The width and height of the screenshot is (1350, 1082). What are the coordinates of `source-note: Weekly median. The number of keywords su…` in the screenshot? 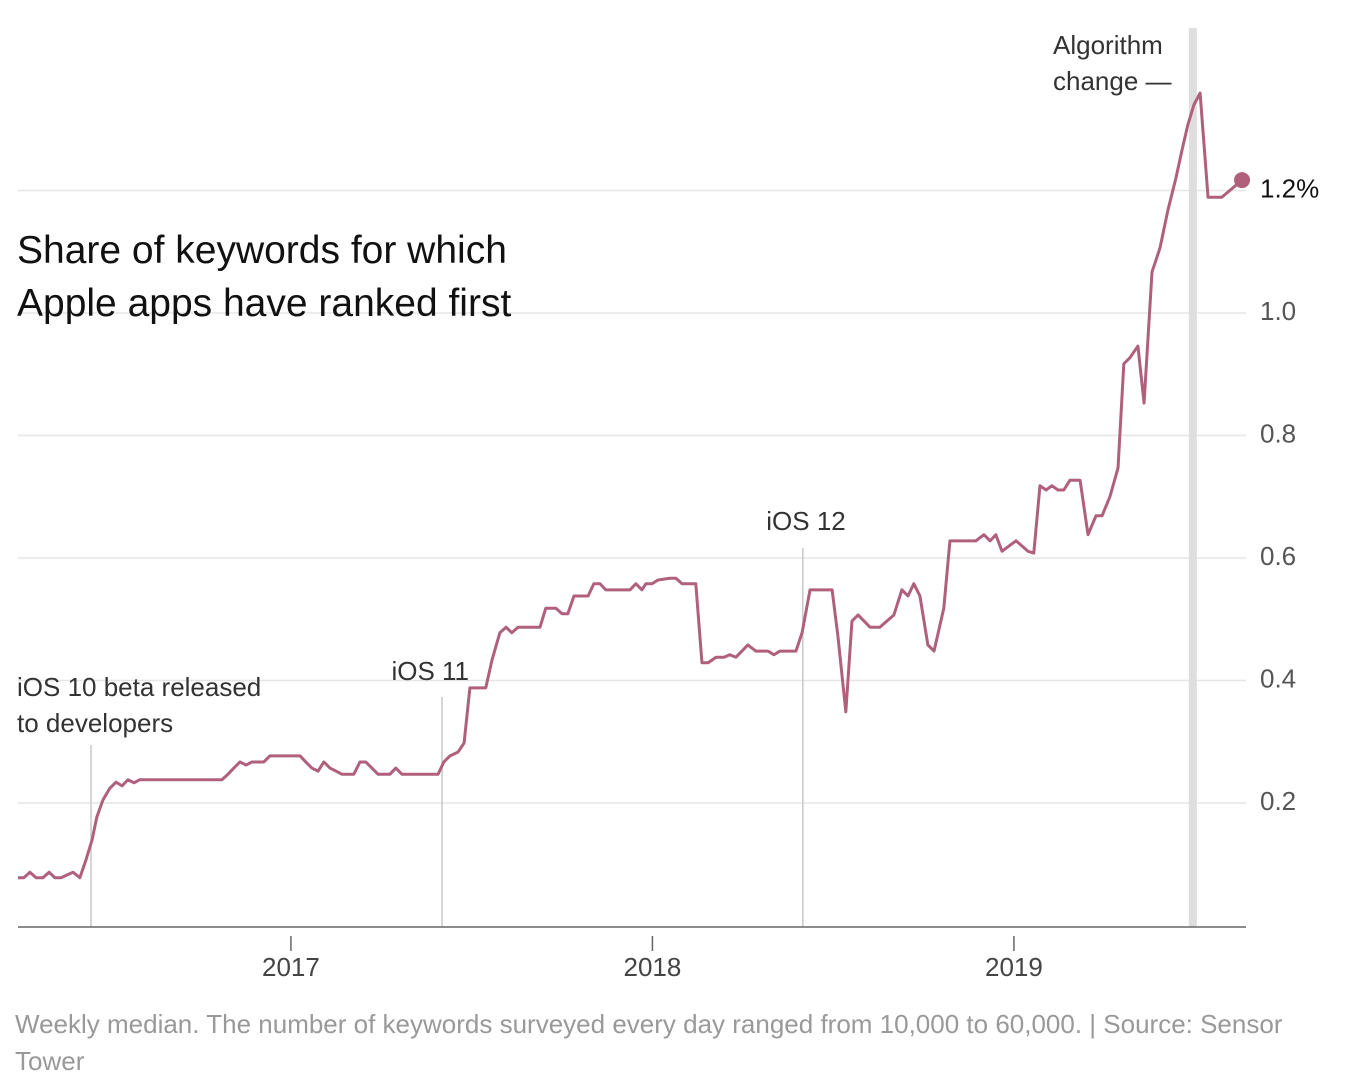 It's located at (649, 1042).